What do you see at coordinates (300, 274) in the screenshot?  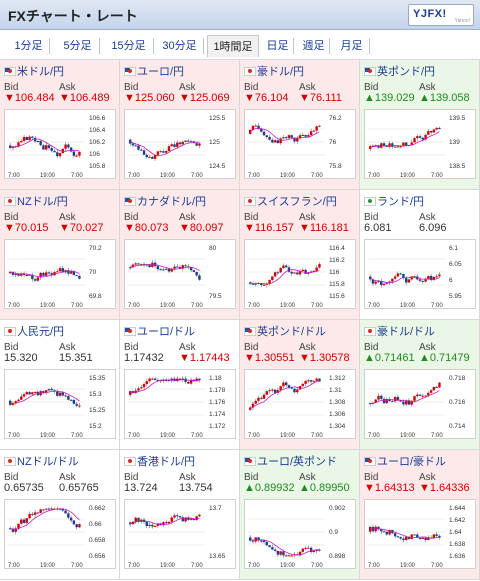 I see `mini-chart: 116.4 116.2 116 115.8 115.6 7:00 19:00 7:00` at bounding box center [300, 274].